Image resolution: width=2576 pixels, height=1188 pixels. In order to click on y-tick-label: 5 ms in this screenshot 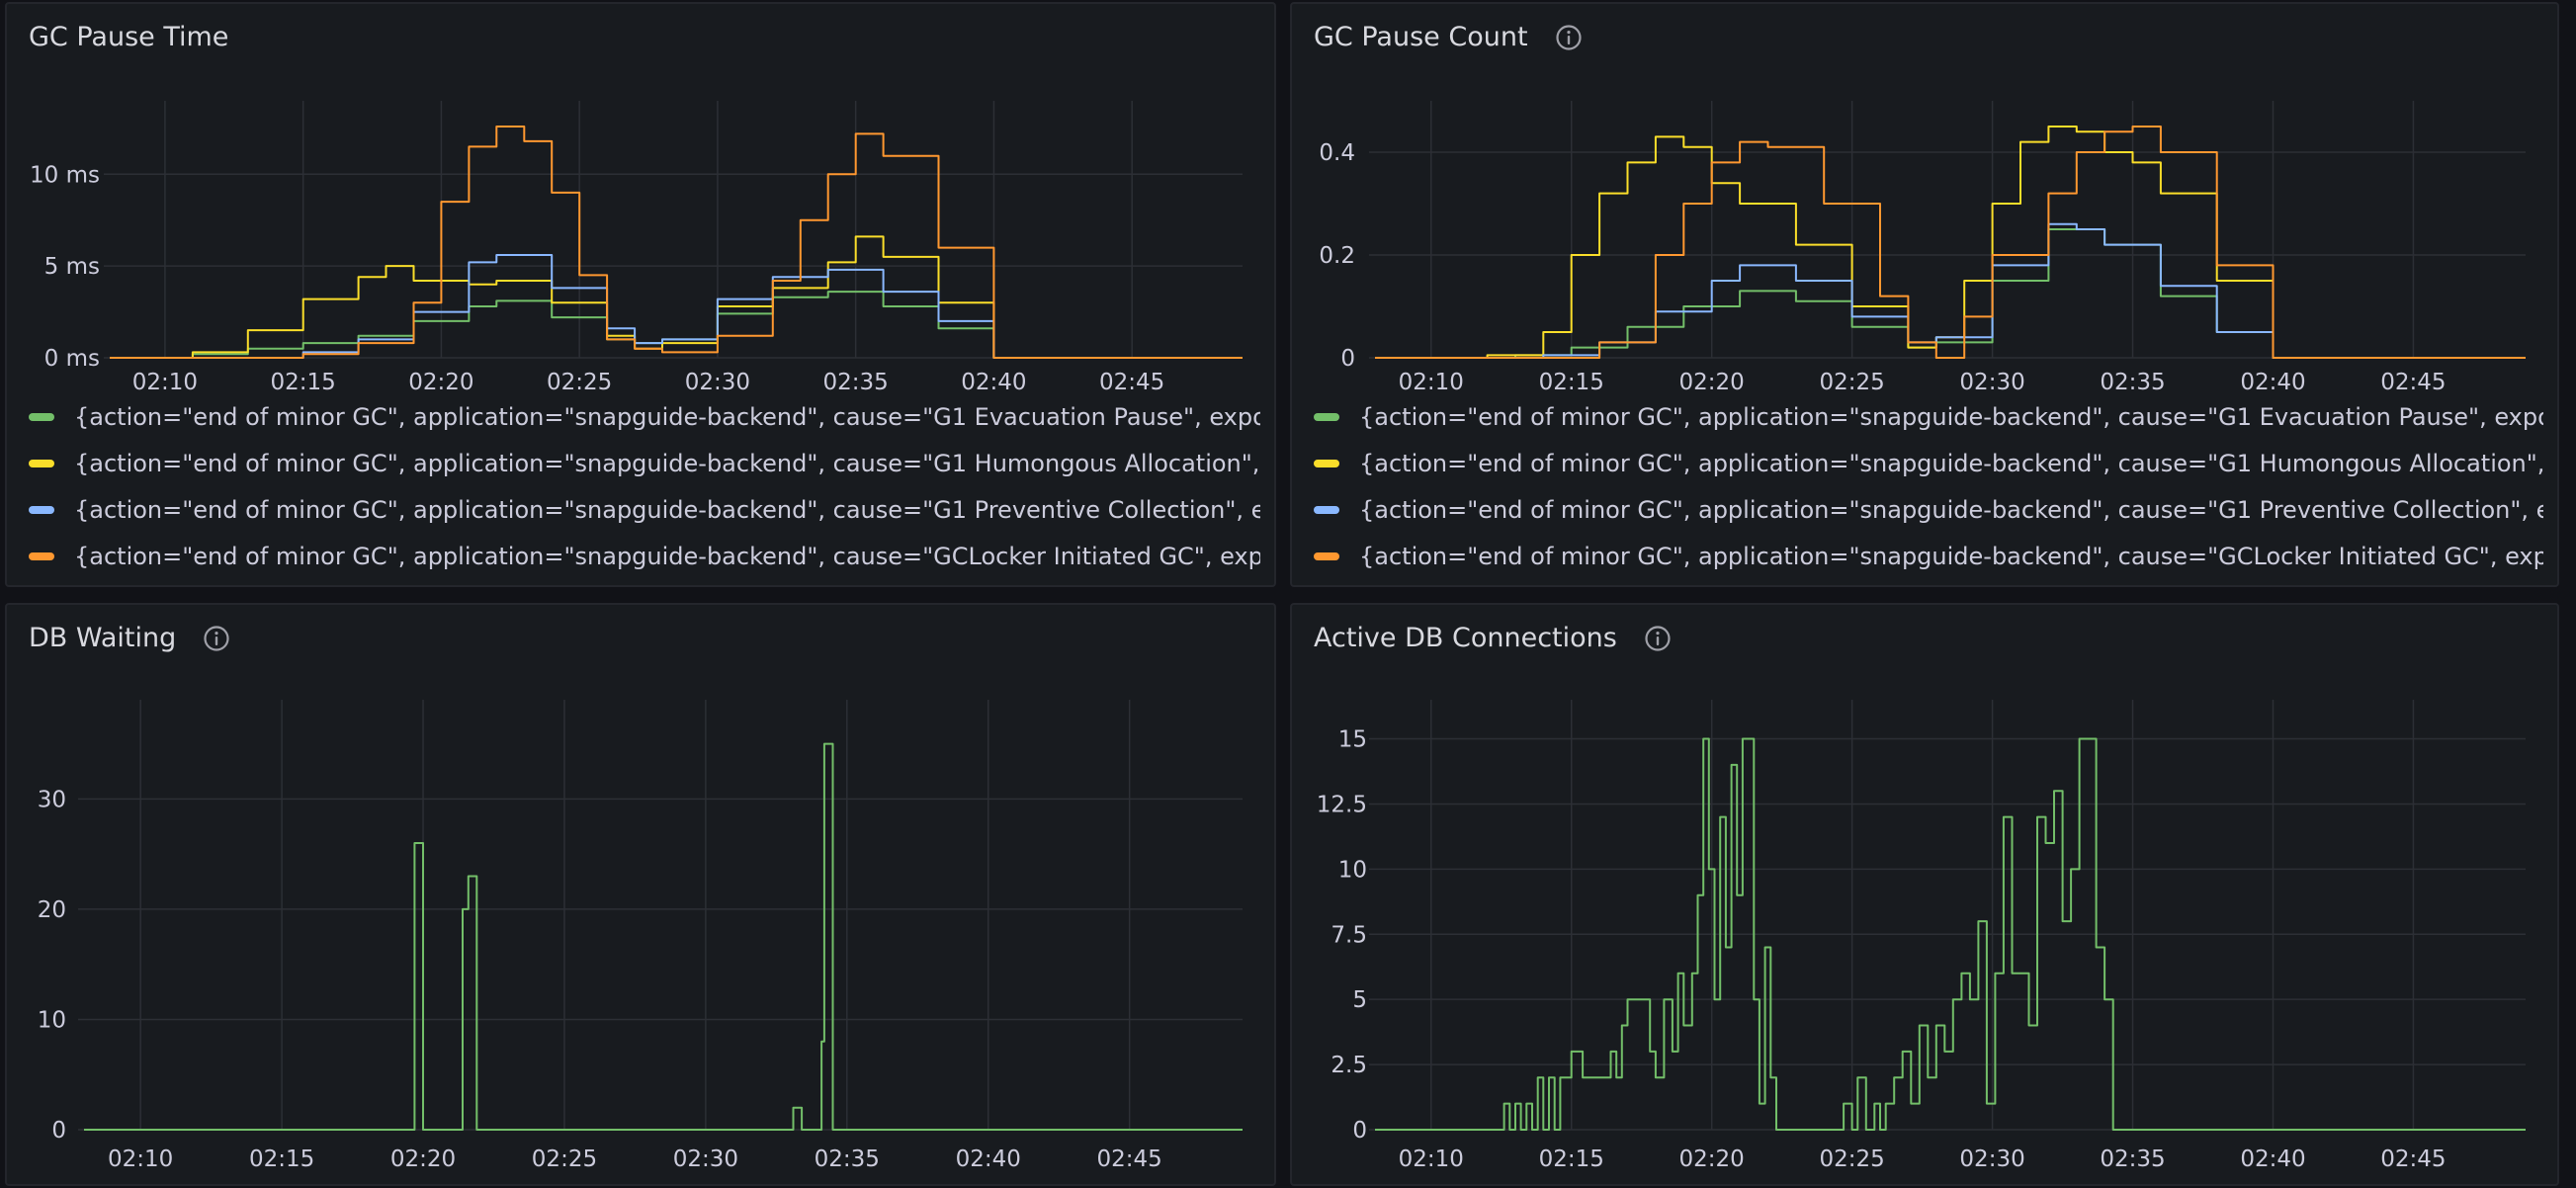, I will do `click(72, 267)`.